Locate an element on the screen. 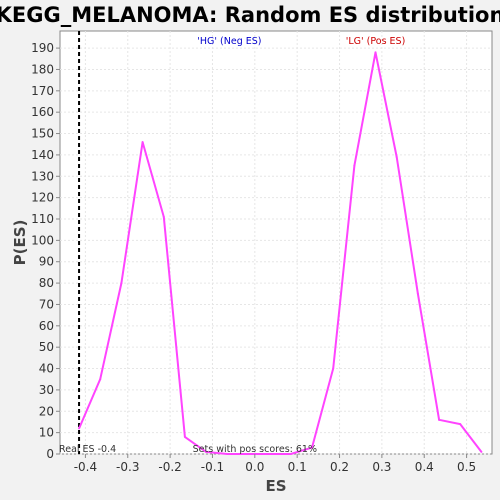 The image size is (500, 500). x-tick-label: -0.2 is located at coordinates (169, 467).